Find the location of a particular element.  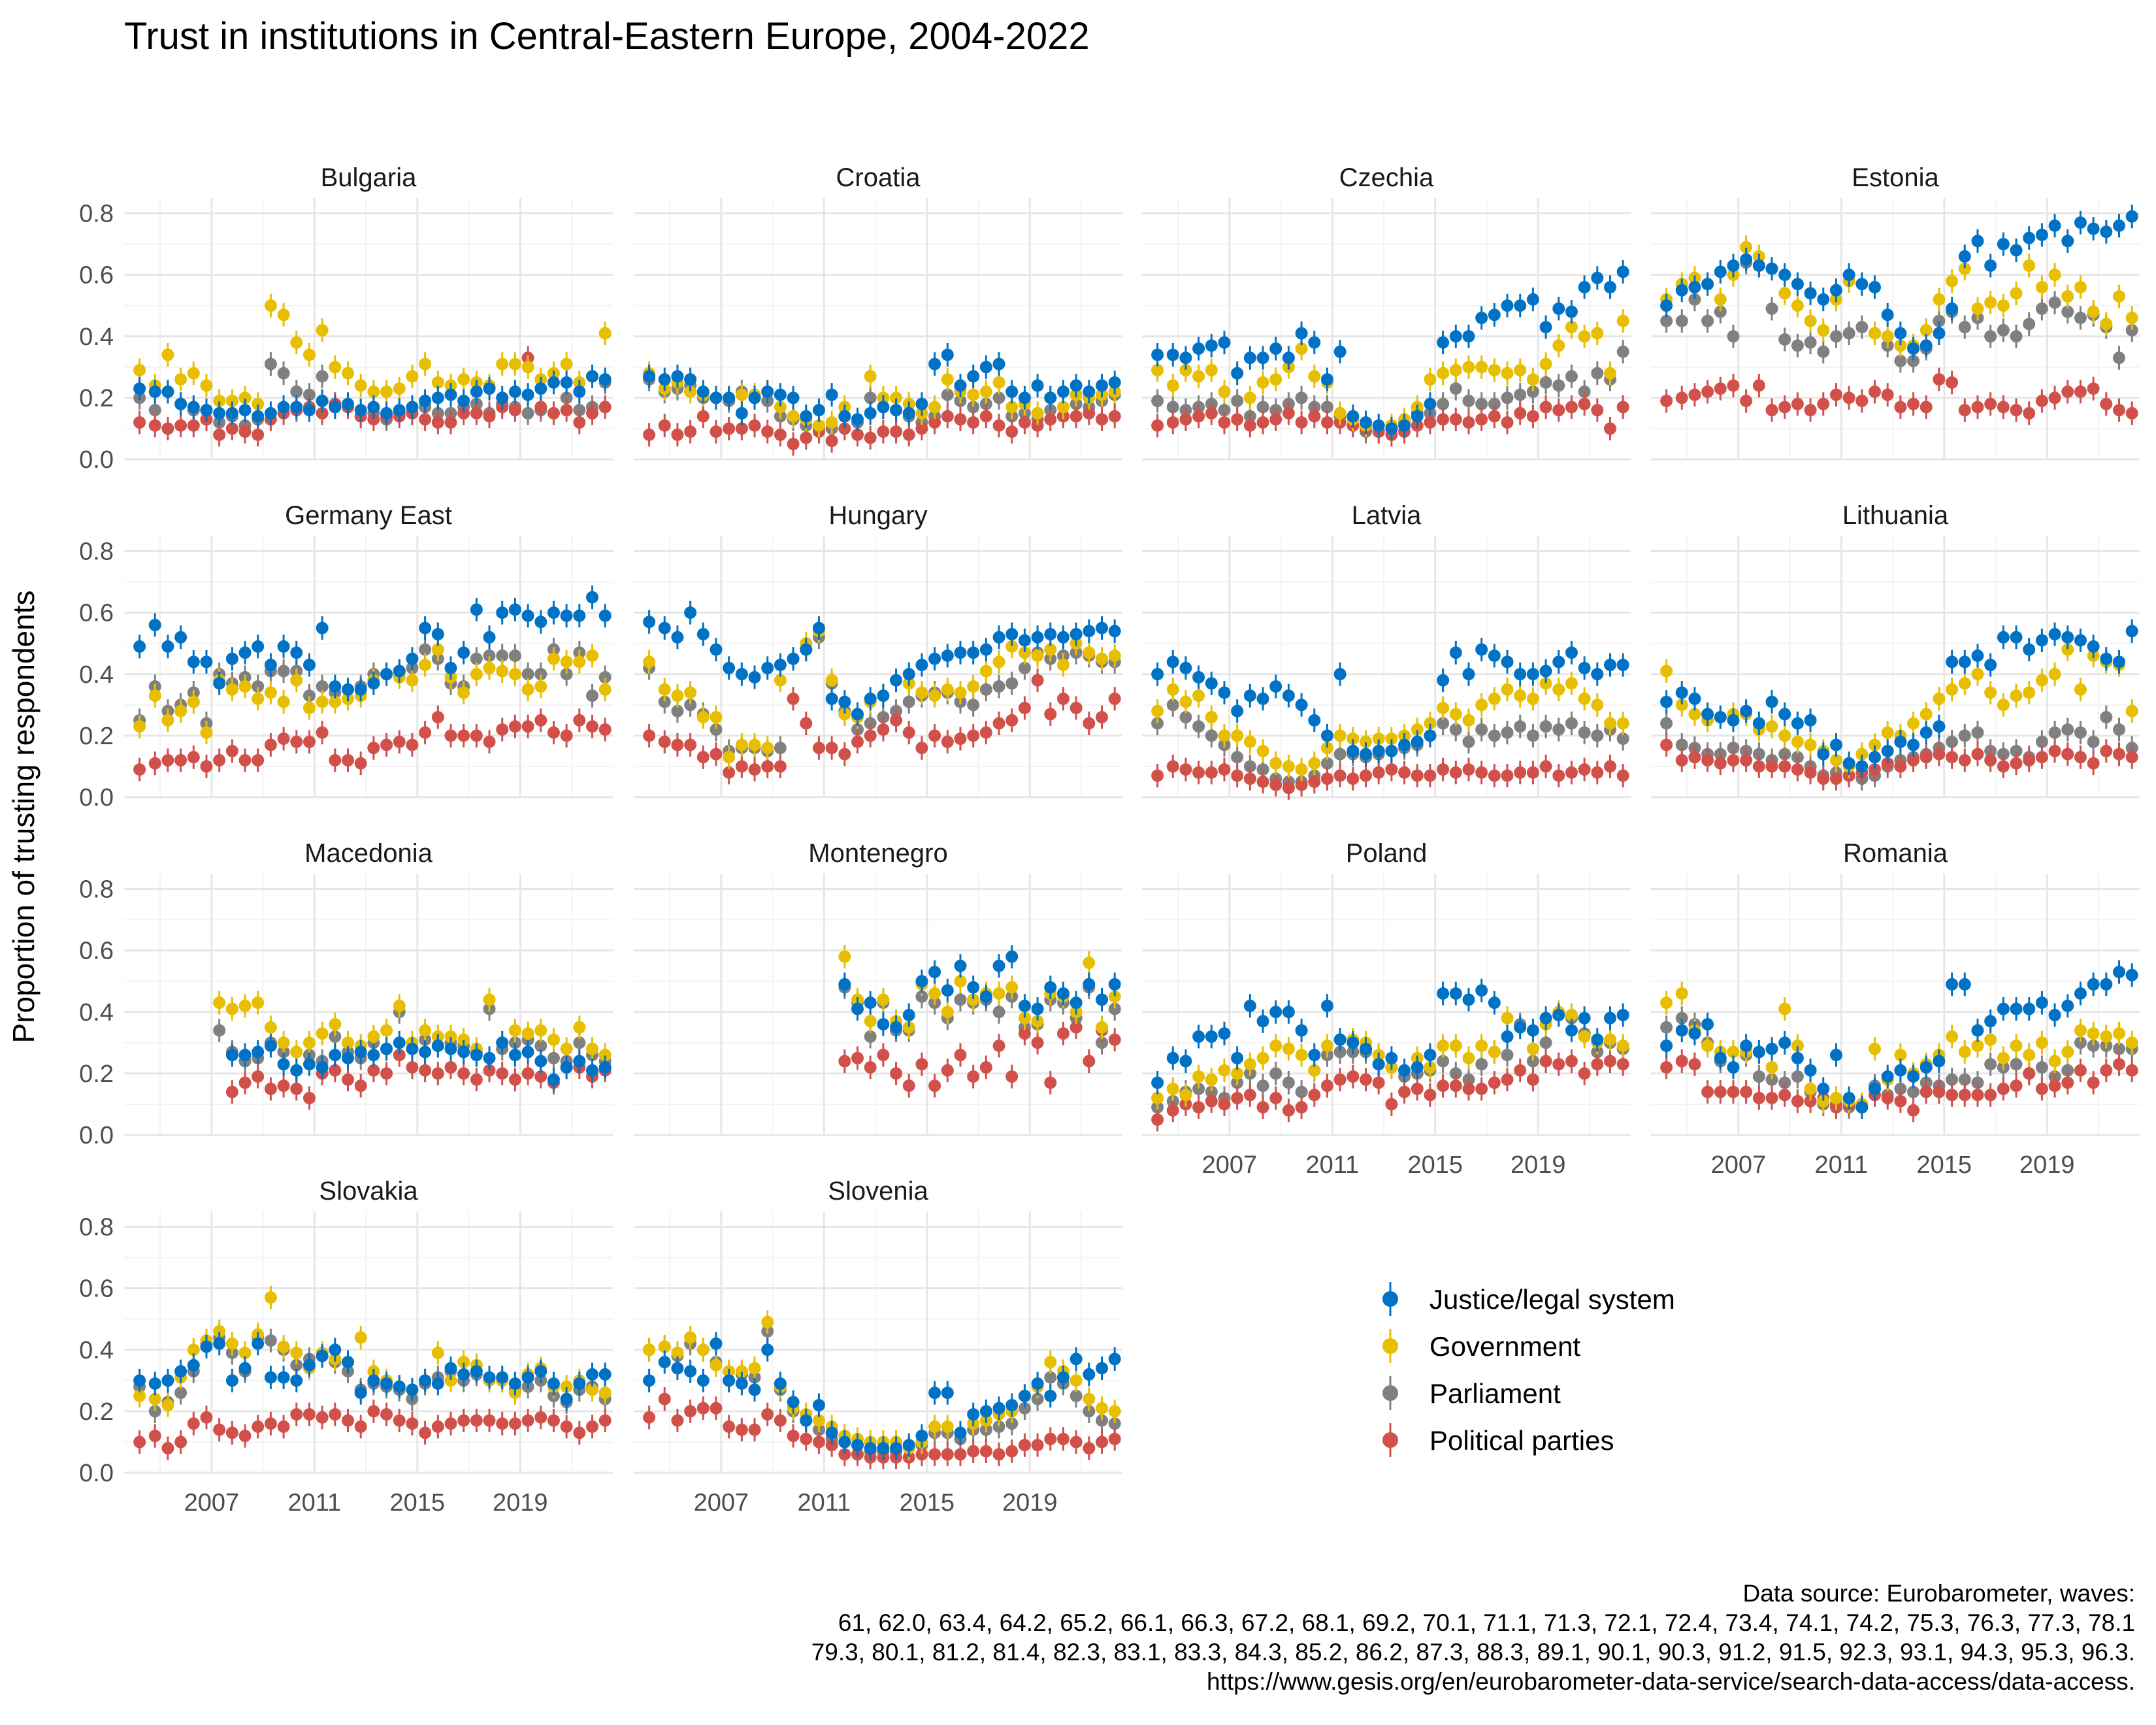

legend-item-political-parties: Political parties is located at coordinates (1498, 1440).